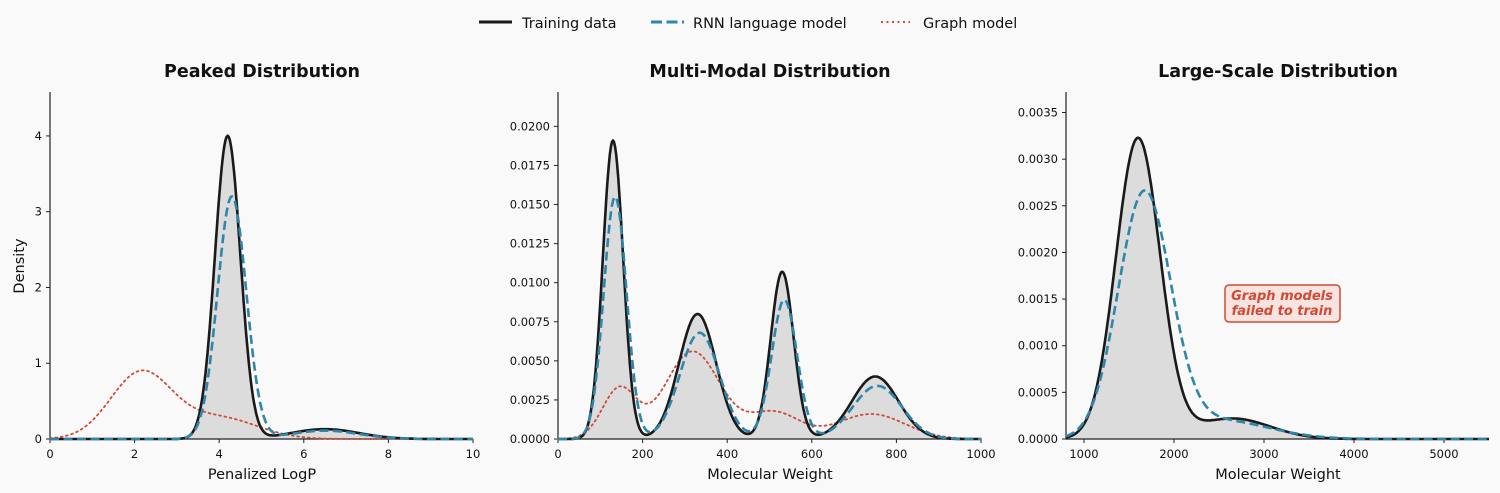 The height and width of the screenshot is (493, 1500). I want to click on x-tick-label: 3000, so click(1263, 454).